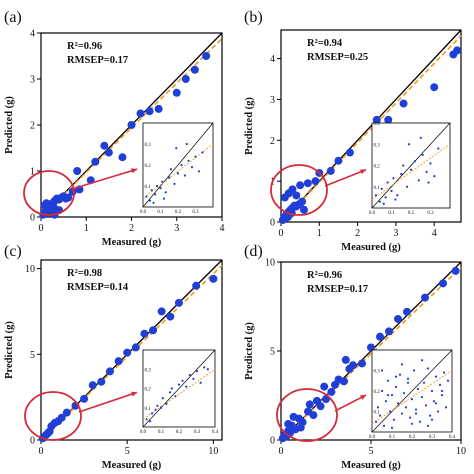 This screenshot has width=474, height=474. I want to click on fit-line, so click(131, 352).